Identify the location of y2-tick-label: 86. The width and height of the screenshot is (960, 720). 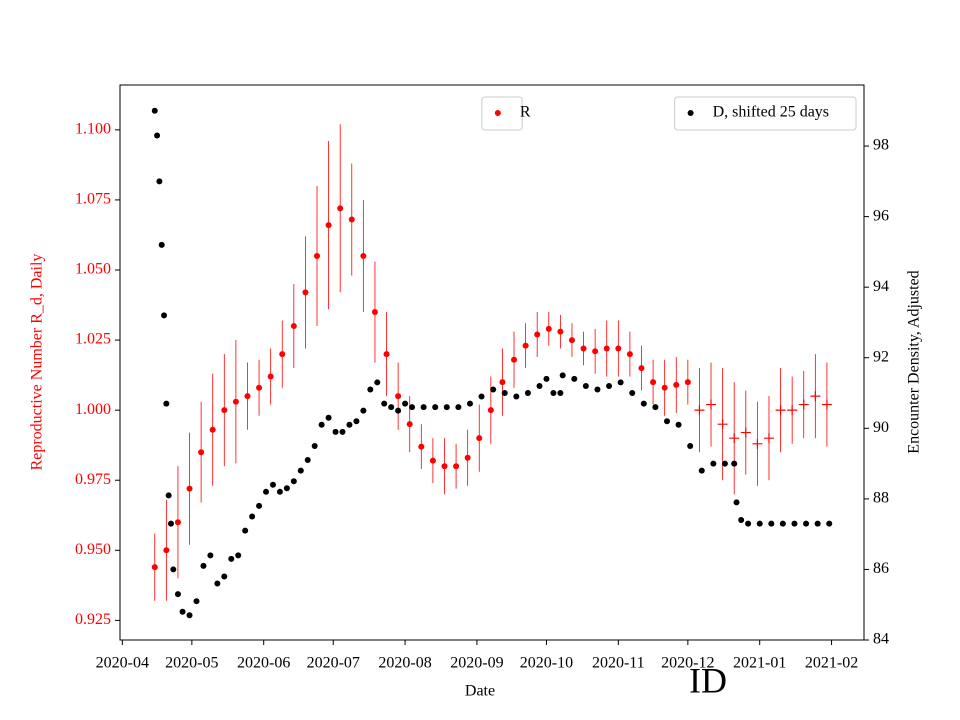
(881, 568).